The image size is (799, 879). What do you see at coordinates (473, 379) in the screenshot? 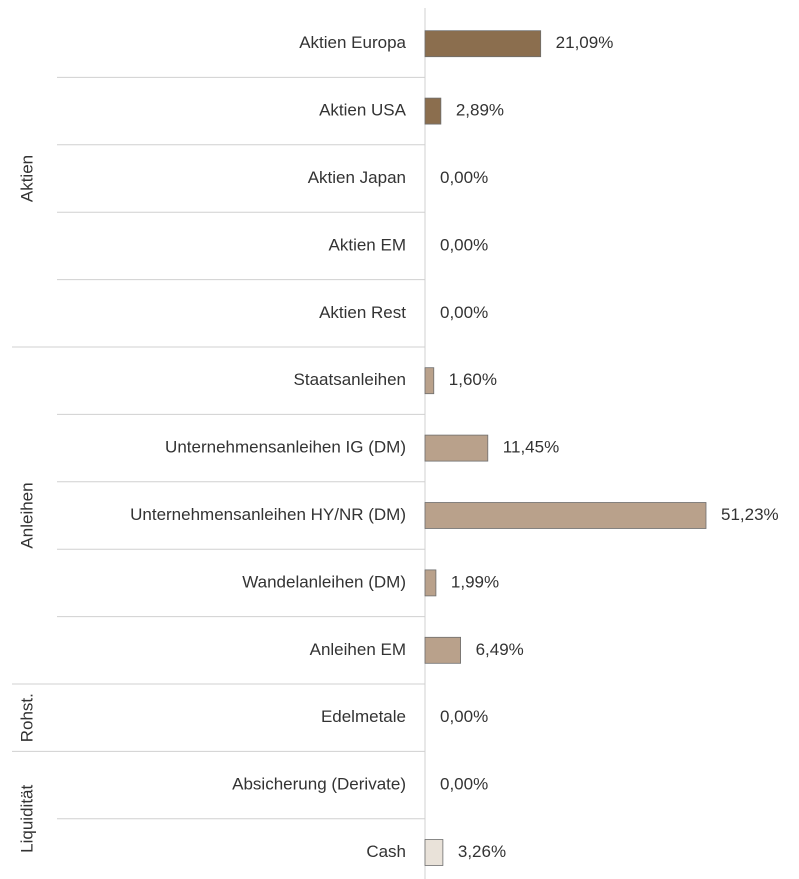
I see `value-label: 1,60%` at bounding box center [473, 379].